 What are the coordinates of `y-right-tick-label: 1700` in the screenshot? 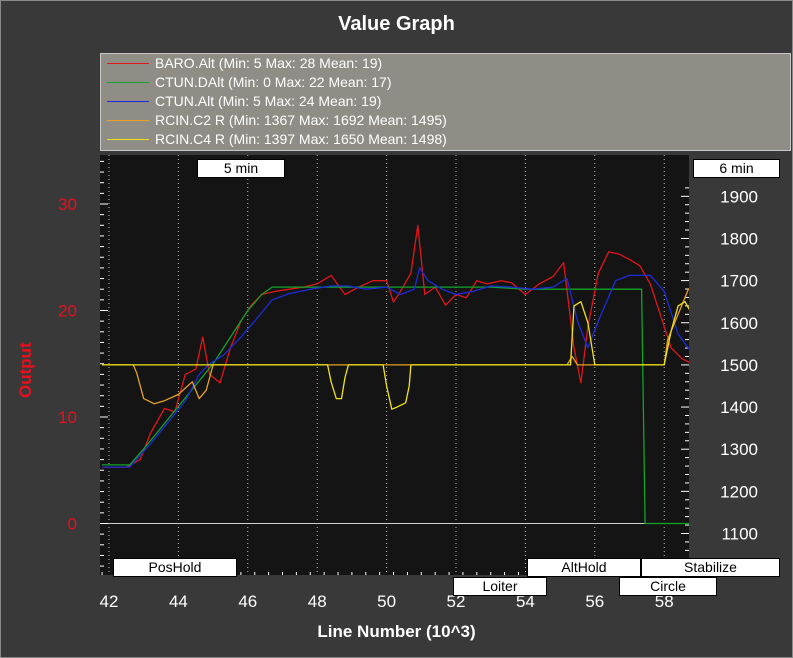 It's located at (739, 281).